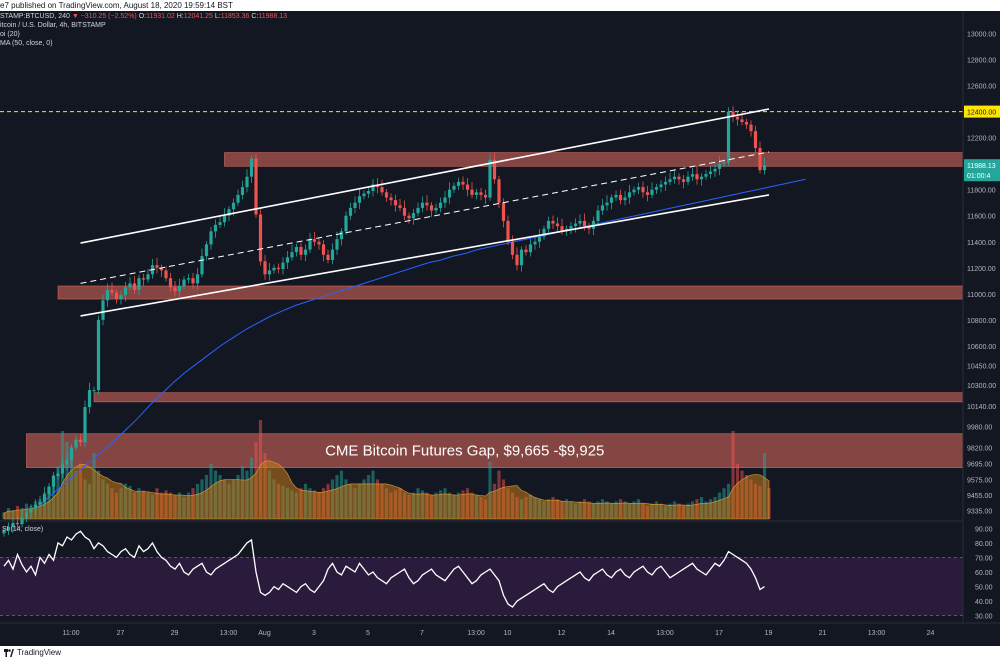 The height and width of the screenshot is (660, 1000). I want to click on time-tick-label-11: 14, so click(611, 633).